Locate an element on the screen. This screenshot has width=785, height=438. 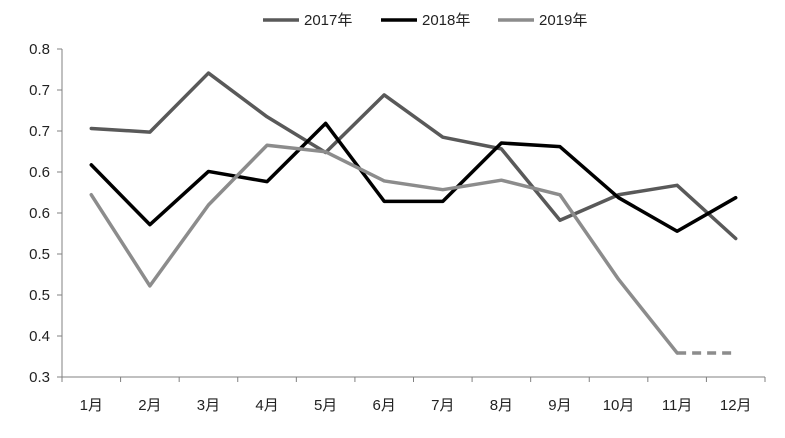
x-tick-label: 5月 is located at coordinates (325, 405).